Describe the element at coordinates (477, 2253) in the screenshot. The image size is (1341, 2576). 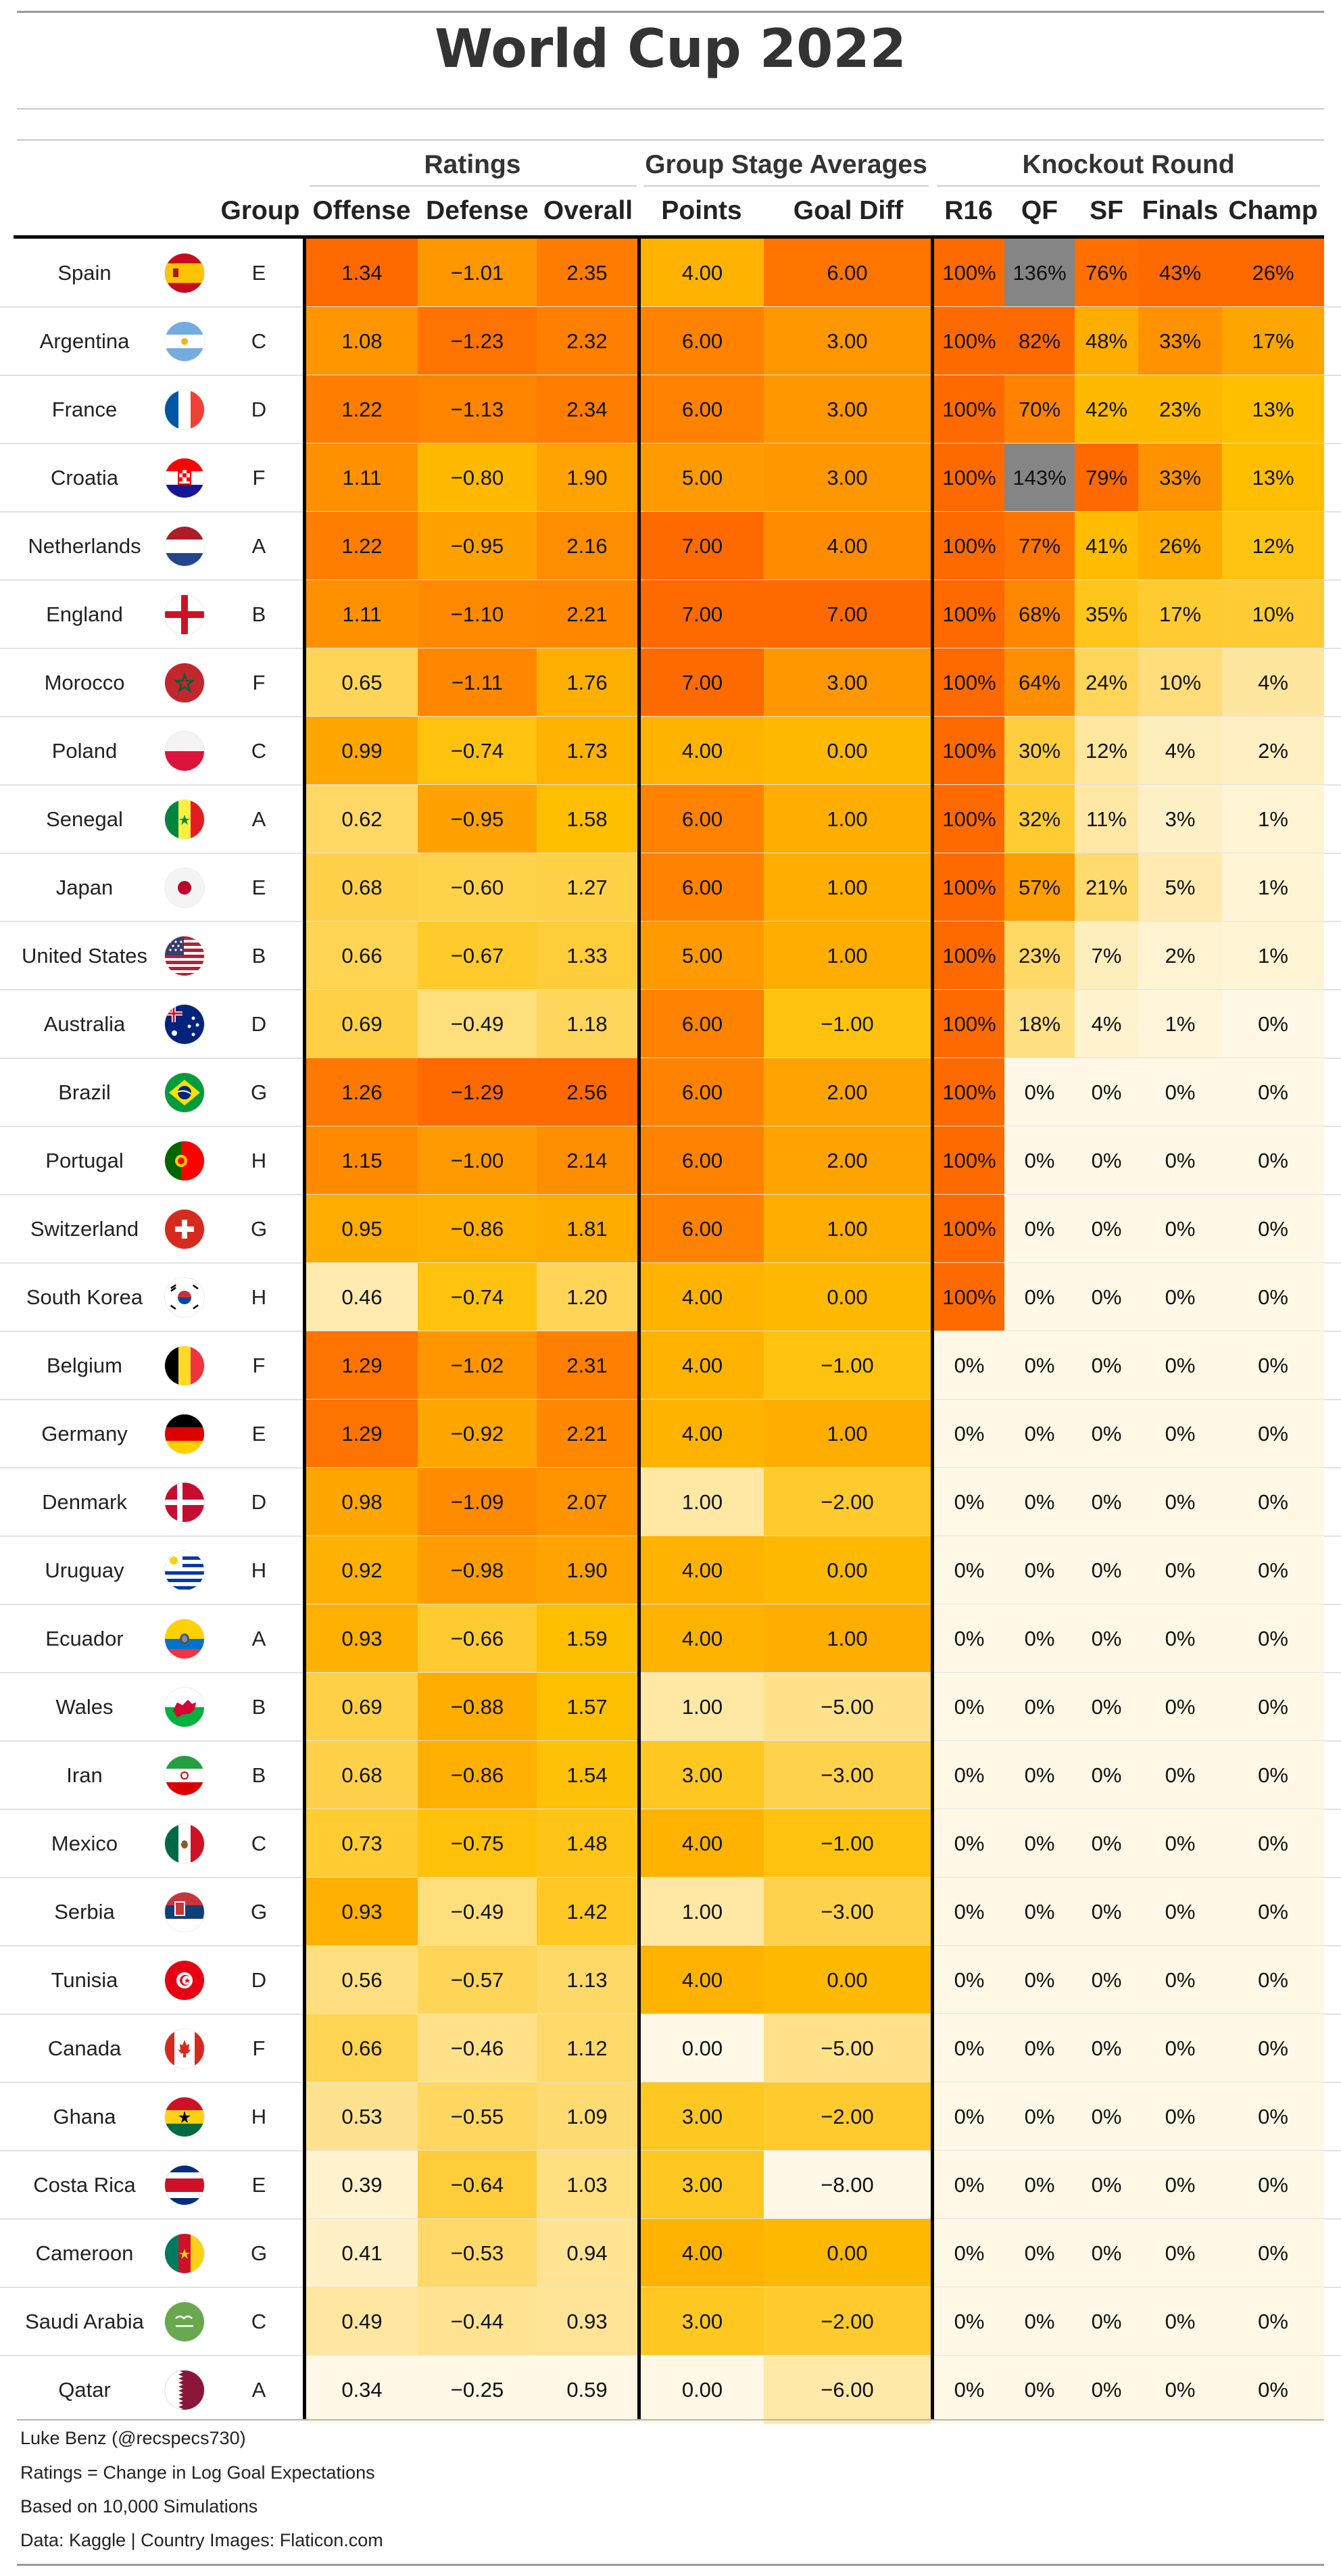
I see `cell-defense: −0.53` at that location.